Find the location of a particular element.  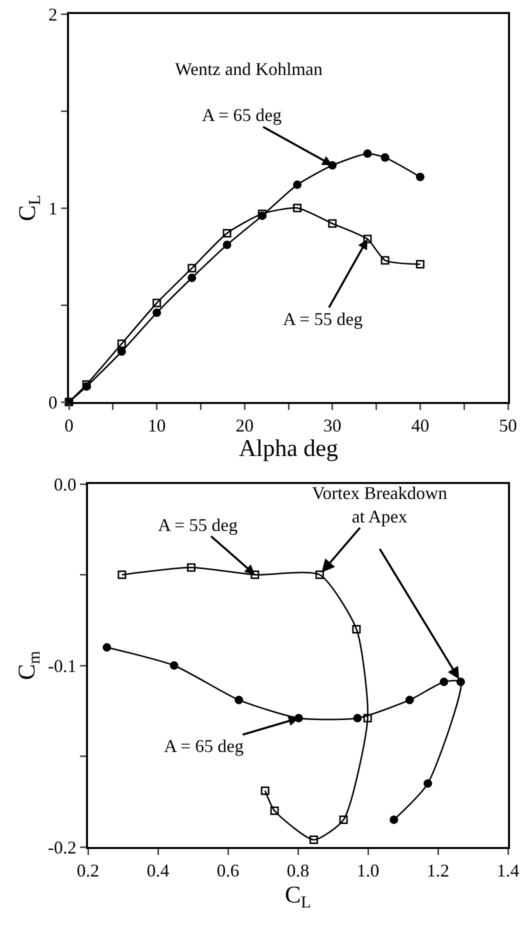

x-axis-title: Alpha deg is located at coordinates (288, 449).